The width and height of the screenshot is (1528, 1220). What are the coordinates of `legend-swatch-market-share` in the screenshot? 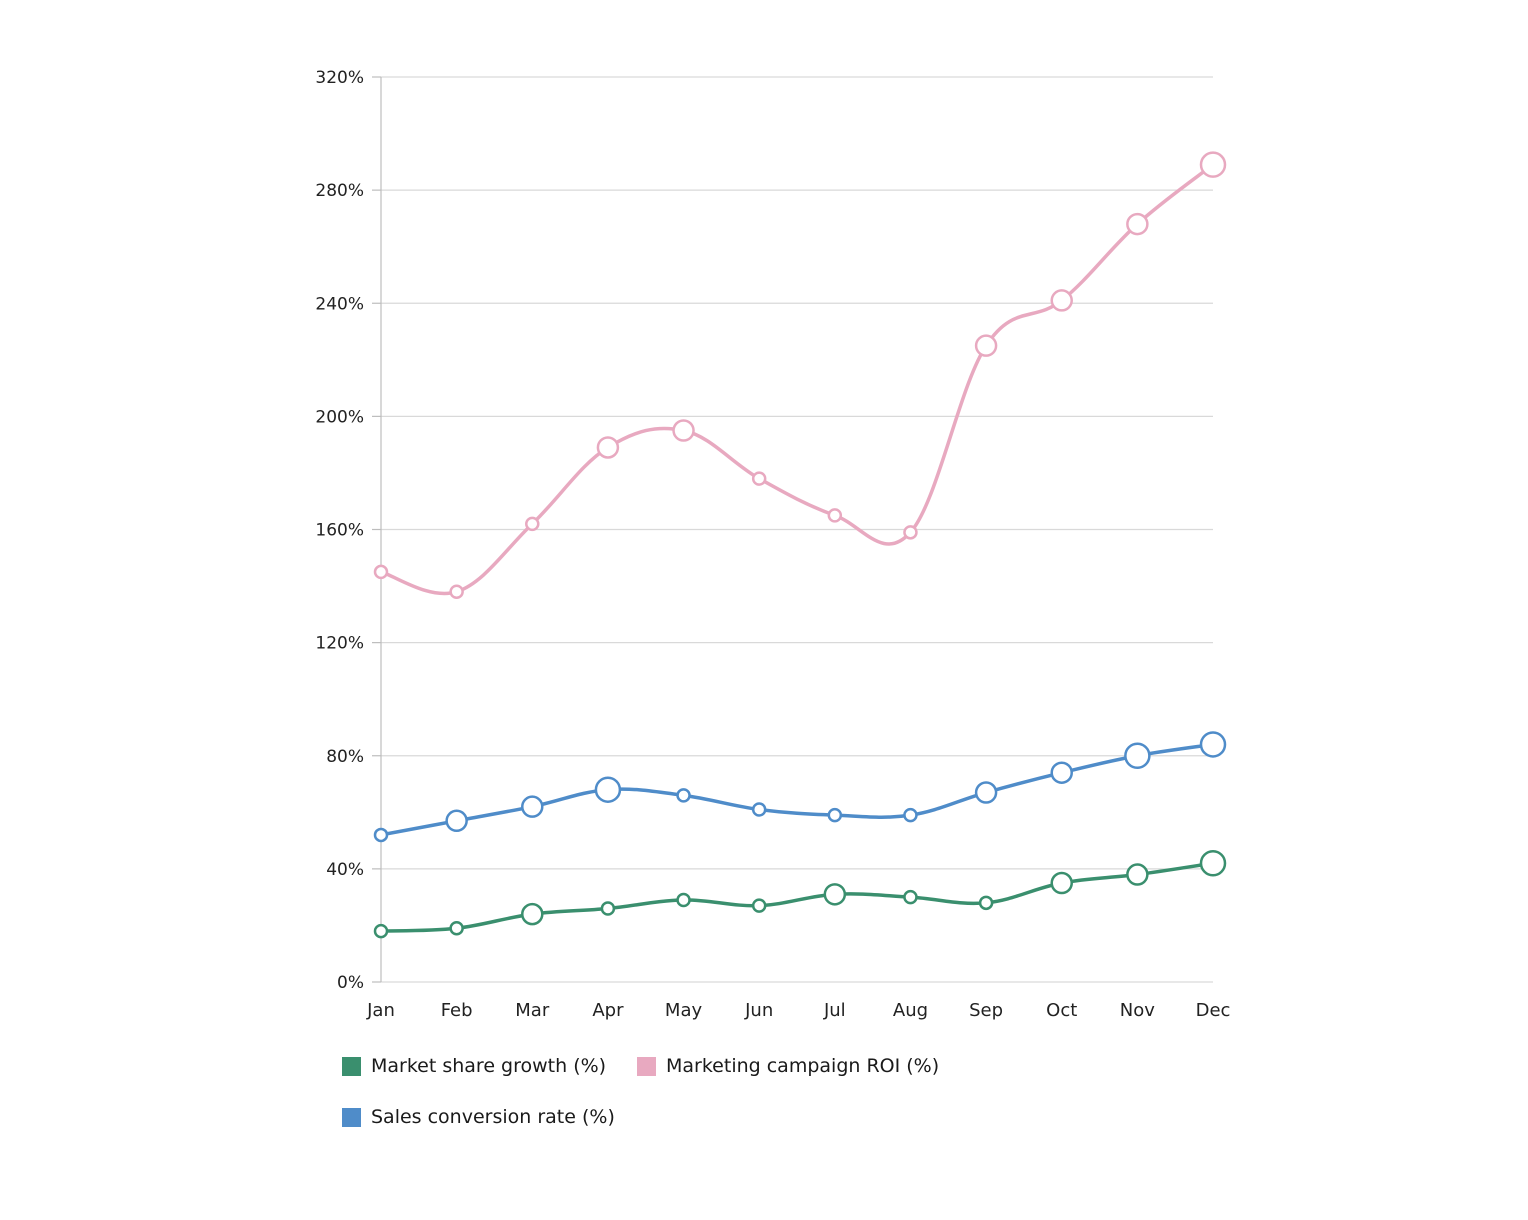 It's located at (351, 1066).